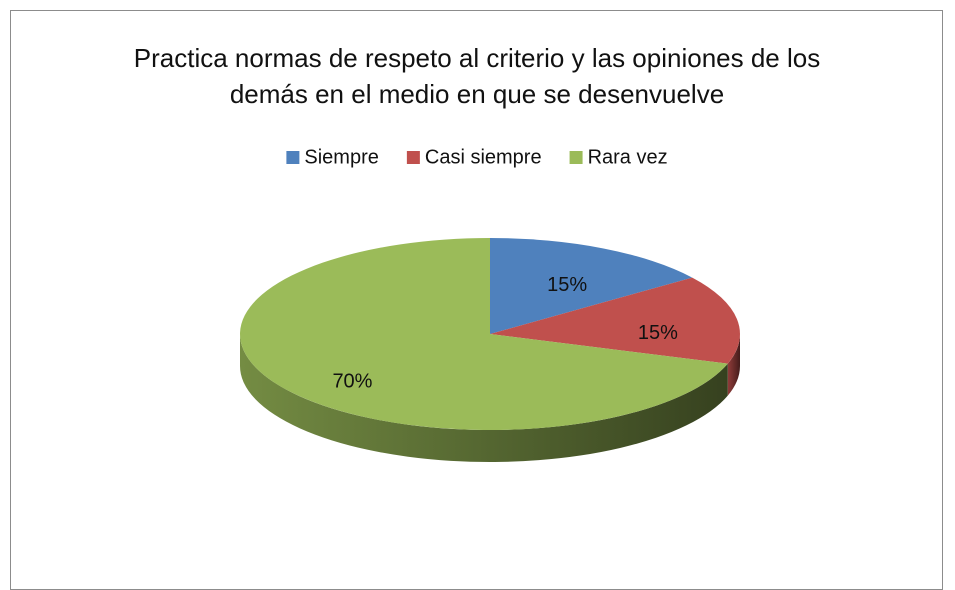 The height and width of the screenshot is (590, 955). I want to click on legend-label: Siempre, so click(341, 157).